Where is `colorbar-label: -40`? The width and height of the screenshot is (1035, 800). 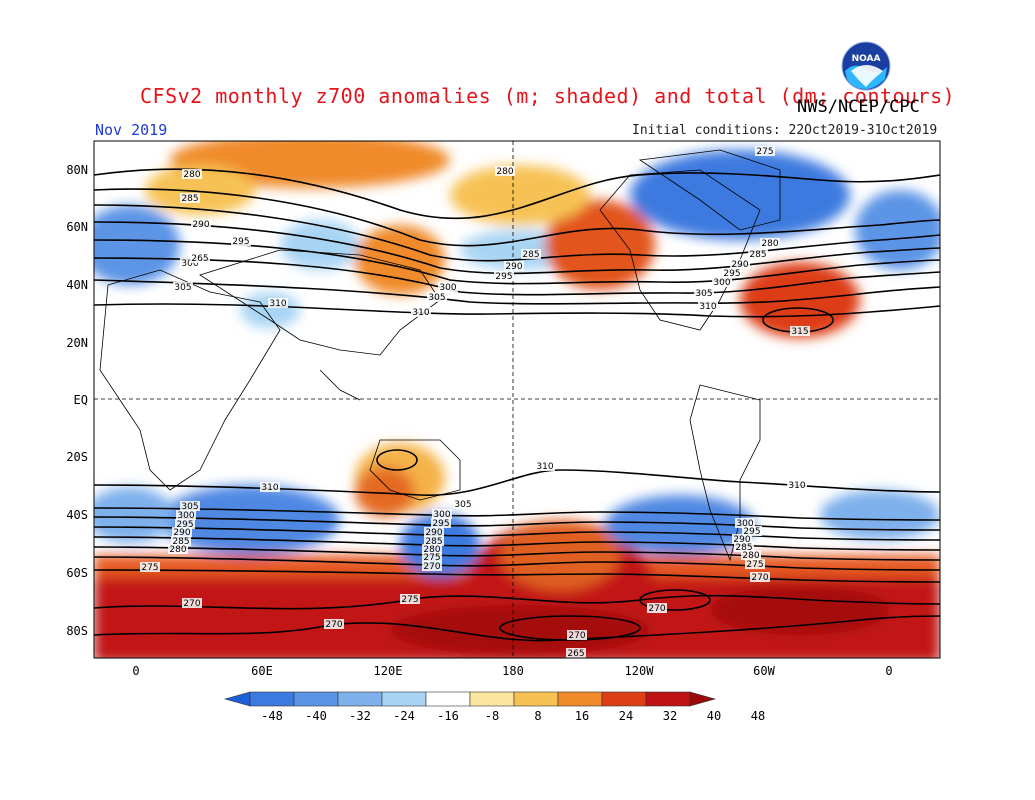 colorbar-label: -40 is located at coordinates (316, 716).